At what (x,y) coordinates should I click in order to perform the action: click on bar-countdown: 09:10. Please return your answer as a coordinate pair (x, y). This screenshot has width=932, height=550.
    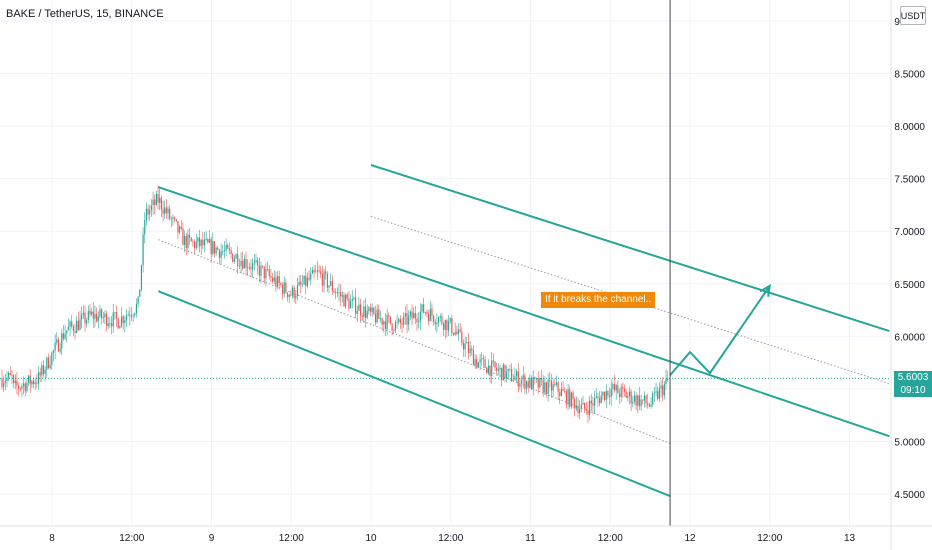
    Looking at the image, I should click on (913, 391).